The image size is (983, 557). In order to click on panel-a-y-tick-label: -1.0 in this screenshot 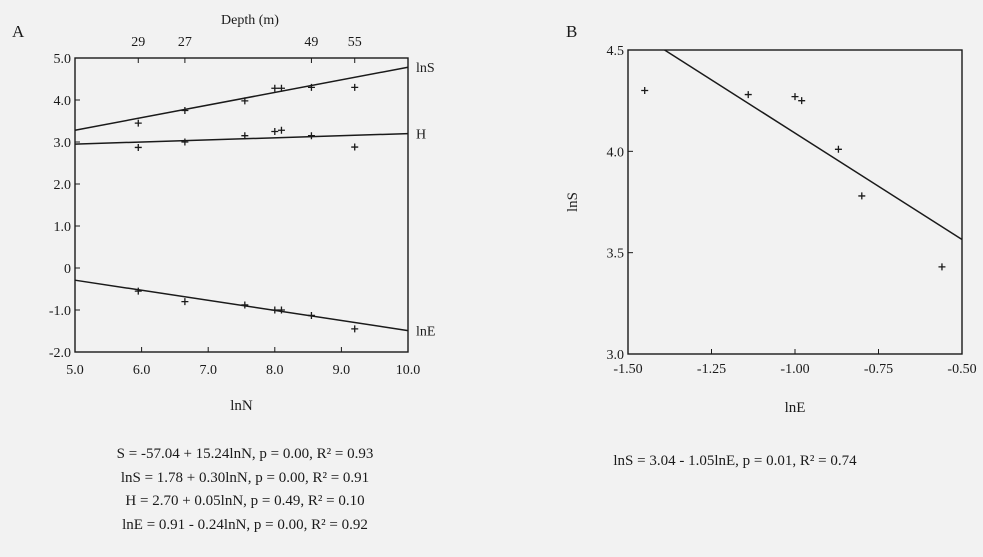, I will do `click(60, 311)`.